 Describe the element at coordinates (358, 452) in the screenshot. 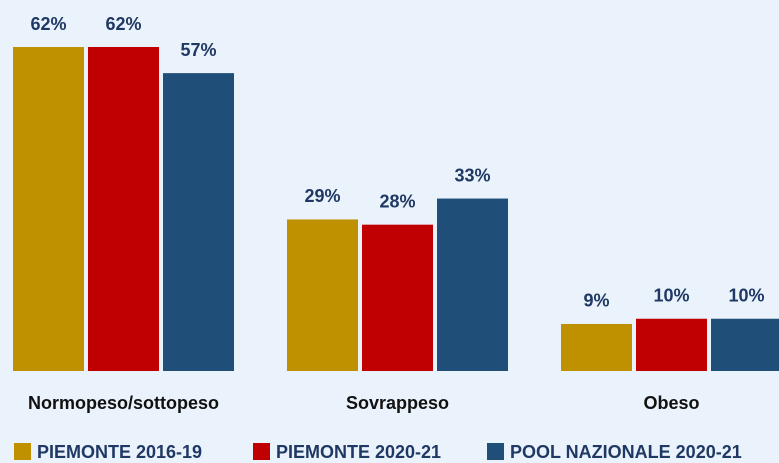

I see `legend-label: PIEMONTE 2020-21` at that location.